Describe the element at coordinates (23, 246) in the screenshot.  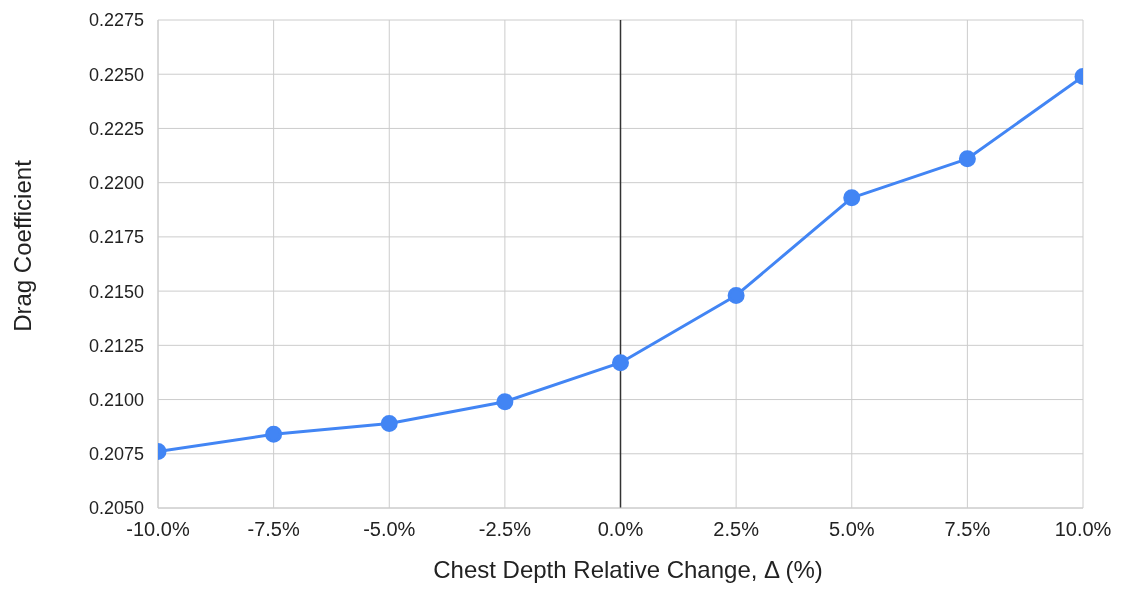
I see `y-axis-title: Drag Coefficient` at that location.